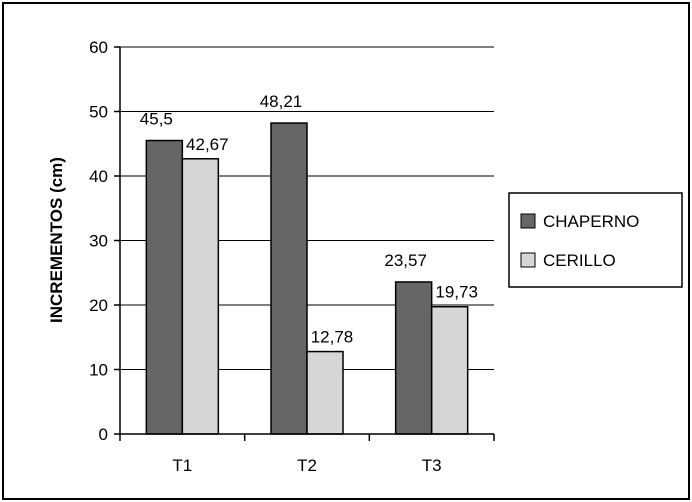 Image resolution: width=692 pixels, height=502 pixels. What do you see at coordinates (528, 260) in the screenshot?
I see `legend-swatch-cerillo` at bounding box center [528, 260].